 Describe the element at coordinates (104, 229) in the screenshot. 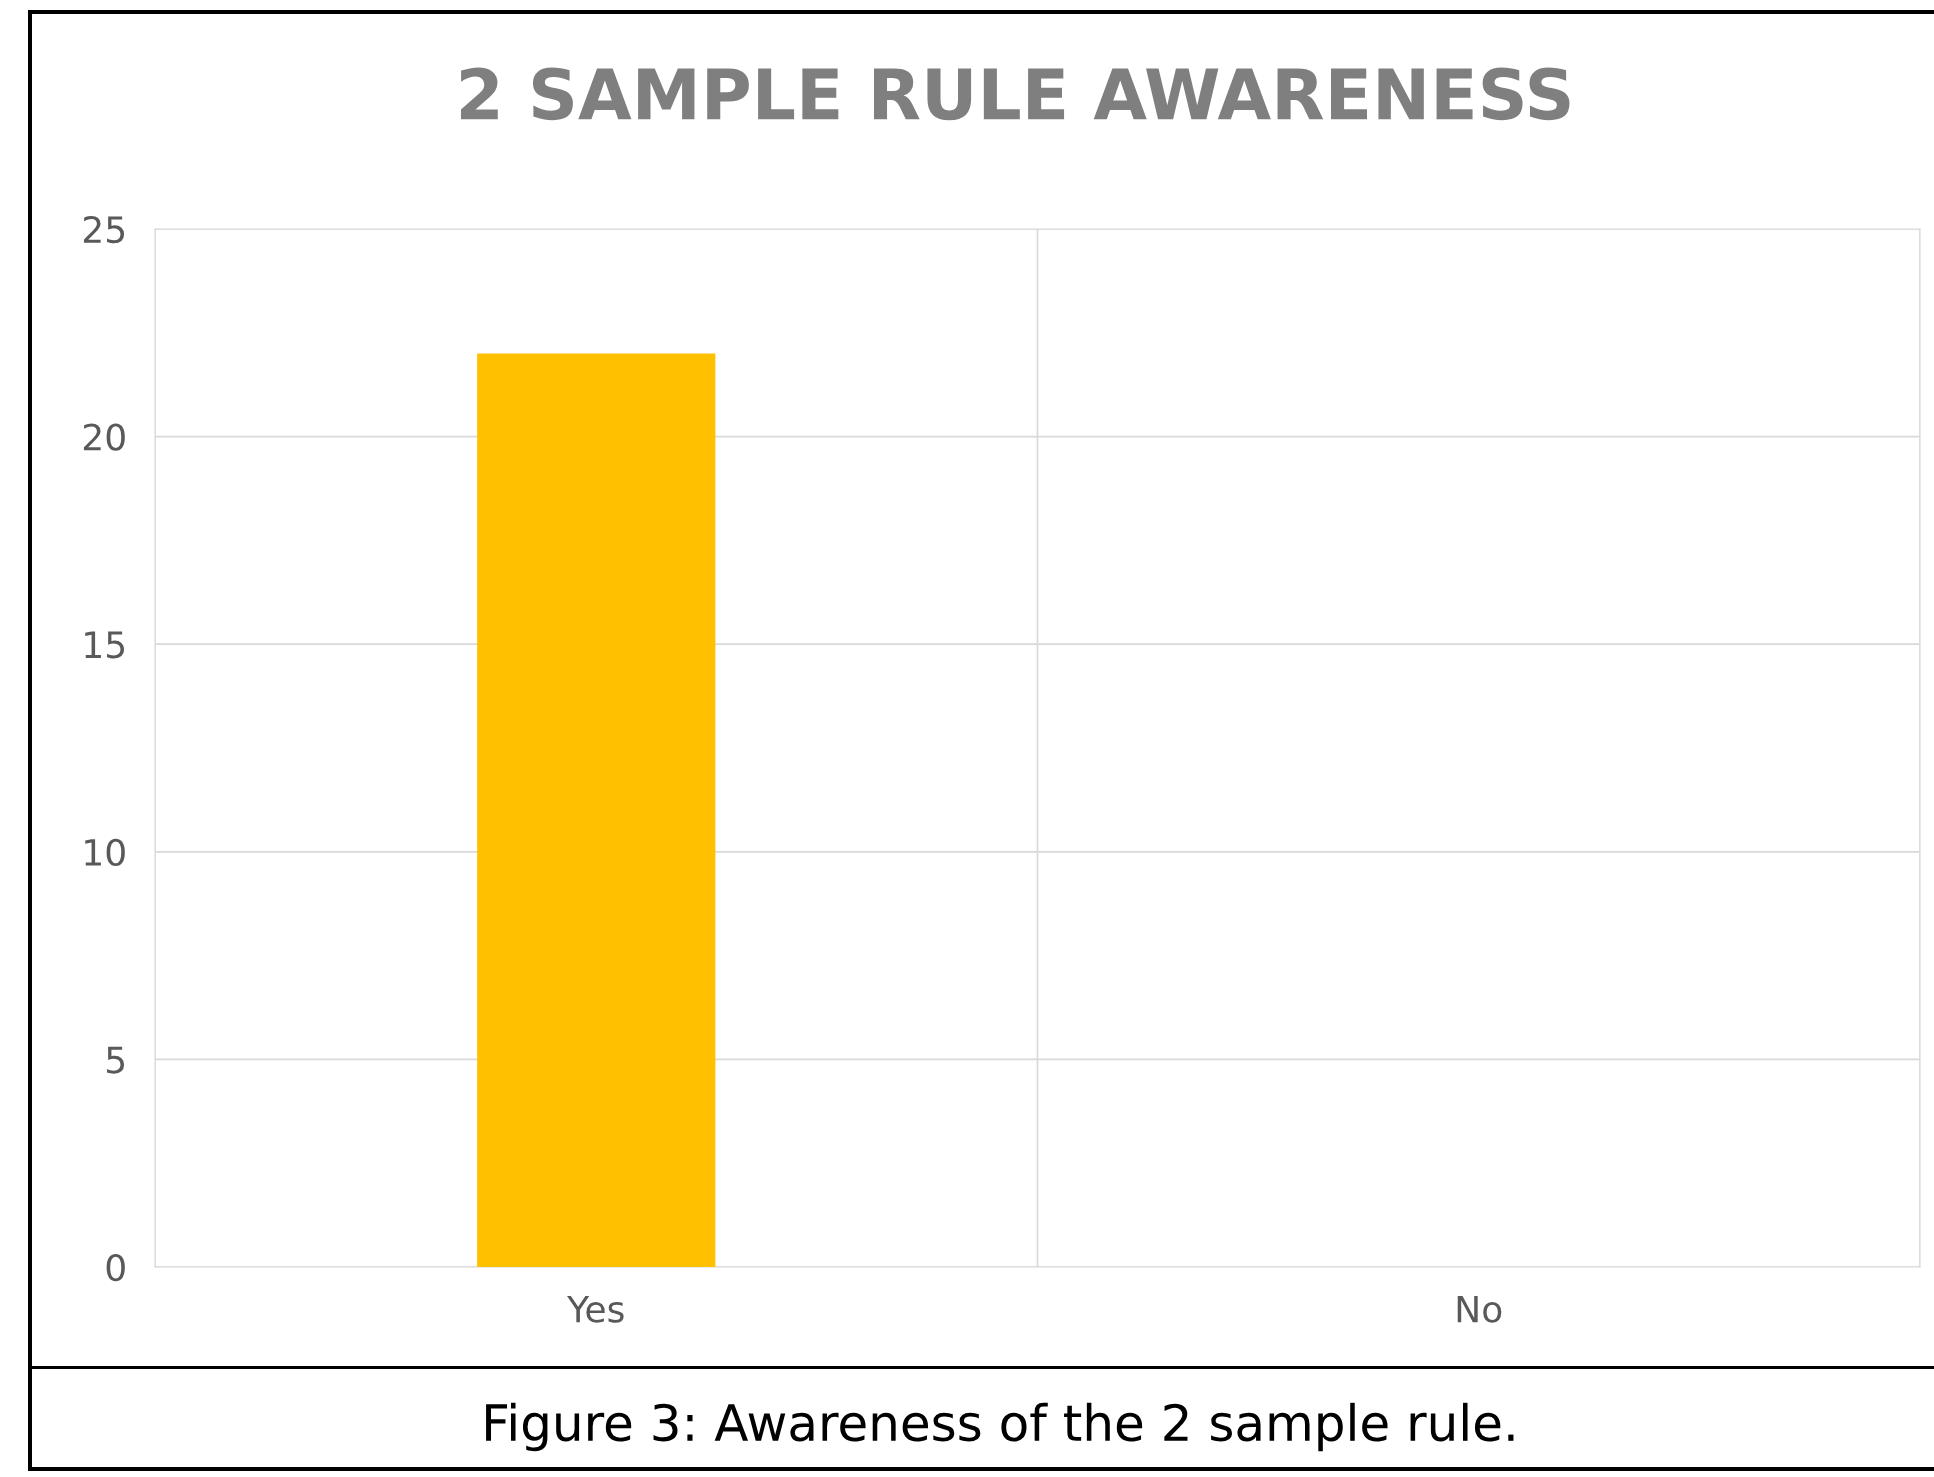

I see `y-tick-label: 25` at that location.